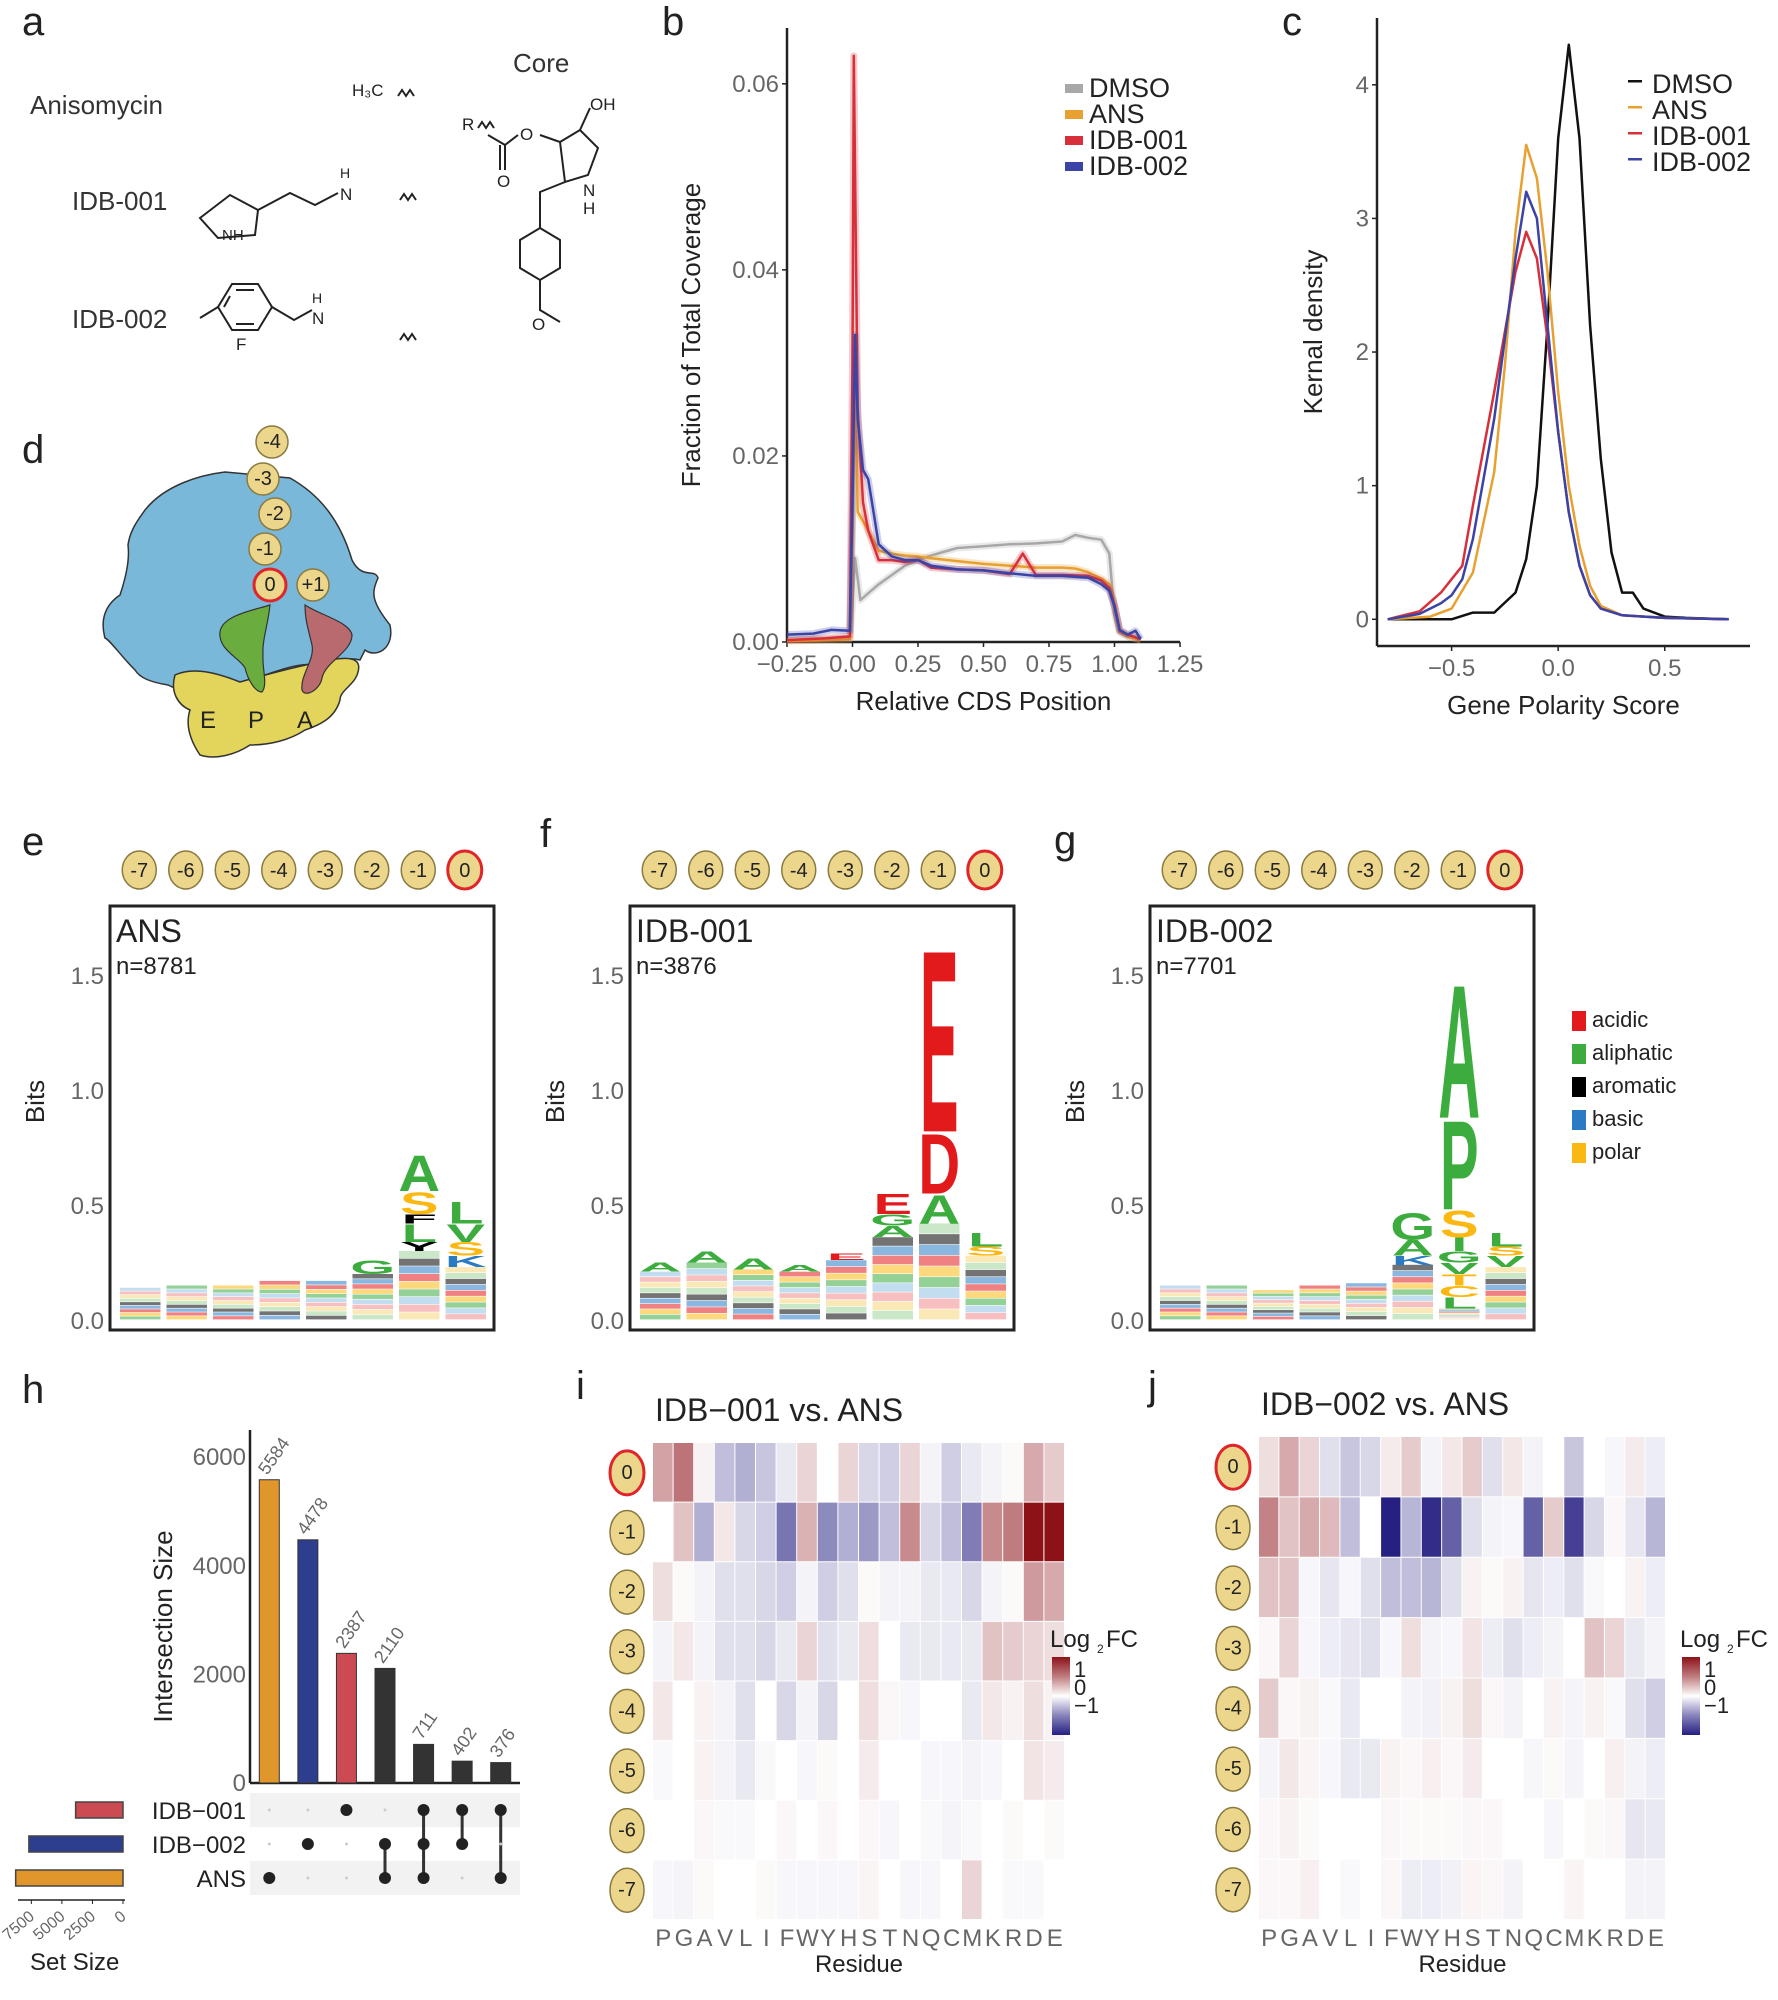 This screenshot has width=1778, height=2000. What do you see at coordinates (1117, 114) in the screenshot?
I see `legend-label: ANS` at bounding box center [1117, 114].